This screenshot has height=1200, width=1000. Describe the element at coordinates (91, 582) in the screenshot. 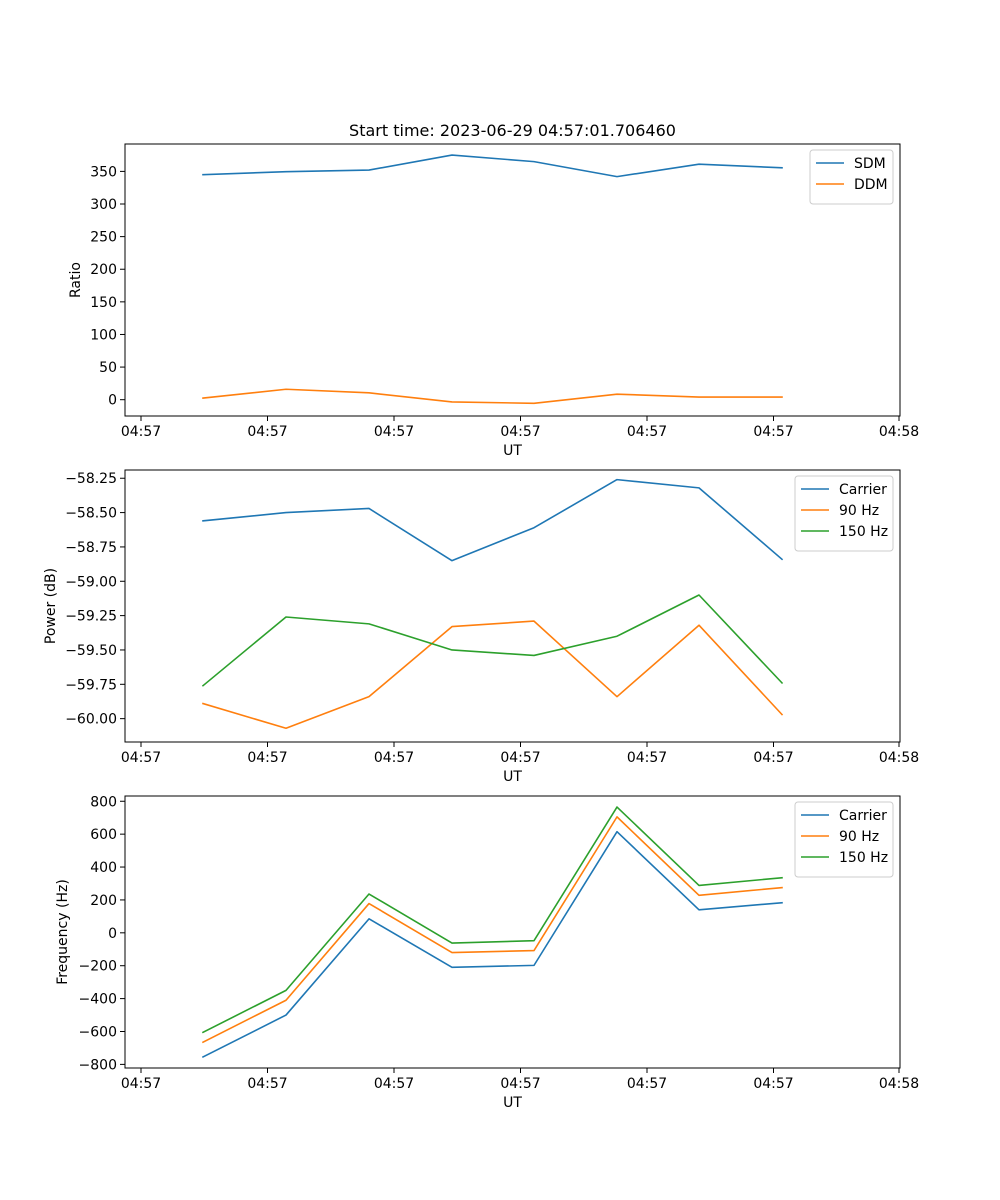

I see `y-tick-label: −59.00` at that location.